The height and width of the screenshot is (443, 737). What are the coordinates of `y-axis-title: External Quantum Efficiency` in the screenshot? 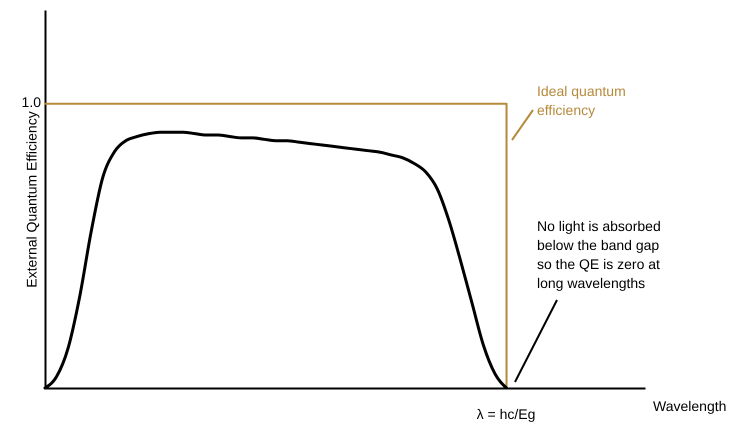 It's located at (32, 199).